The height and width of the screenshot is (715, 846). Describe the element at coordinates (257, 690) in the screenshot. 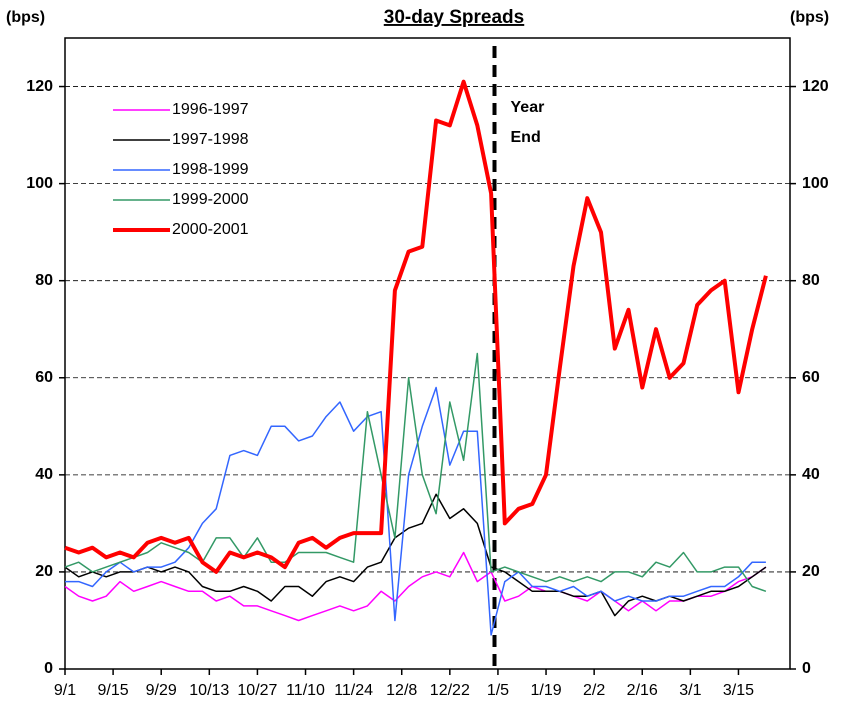

I see `x-tick-label: 10/27` at that location.